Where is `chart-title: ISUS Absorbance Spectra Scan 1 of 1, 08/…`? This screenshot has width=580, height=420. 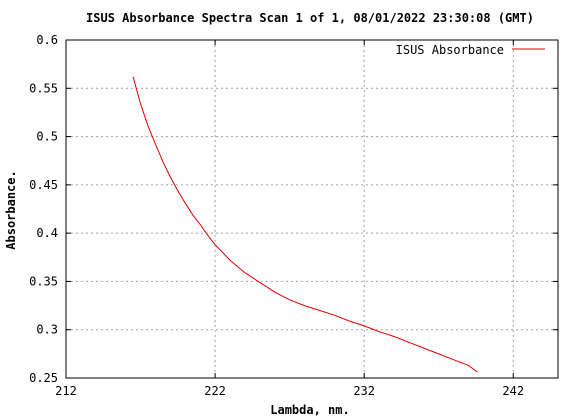
chart-title: ISUS Absorbance Spectra Scan 1 of 1, 08/… is located at coordinates (310, 18).